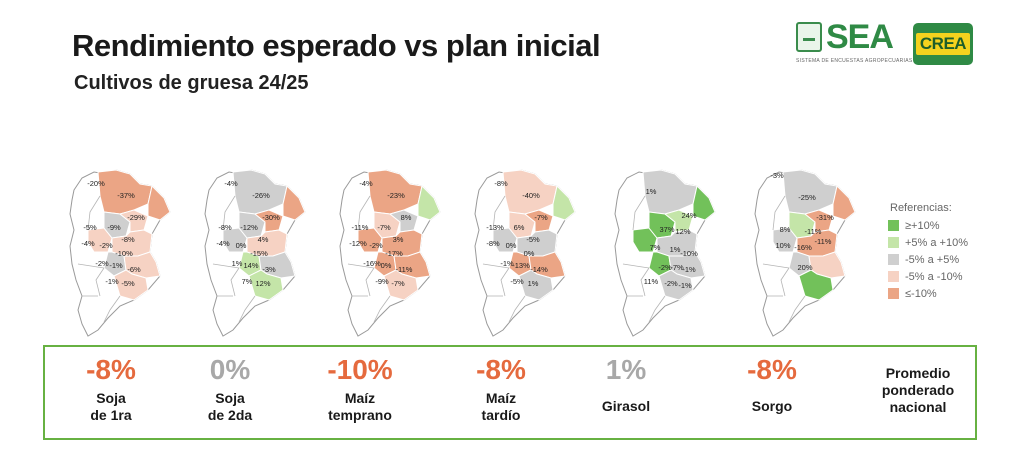 The image size is (1024, 463). I want to click on legend-item: ≥+10%, so click(948, 225).